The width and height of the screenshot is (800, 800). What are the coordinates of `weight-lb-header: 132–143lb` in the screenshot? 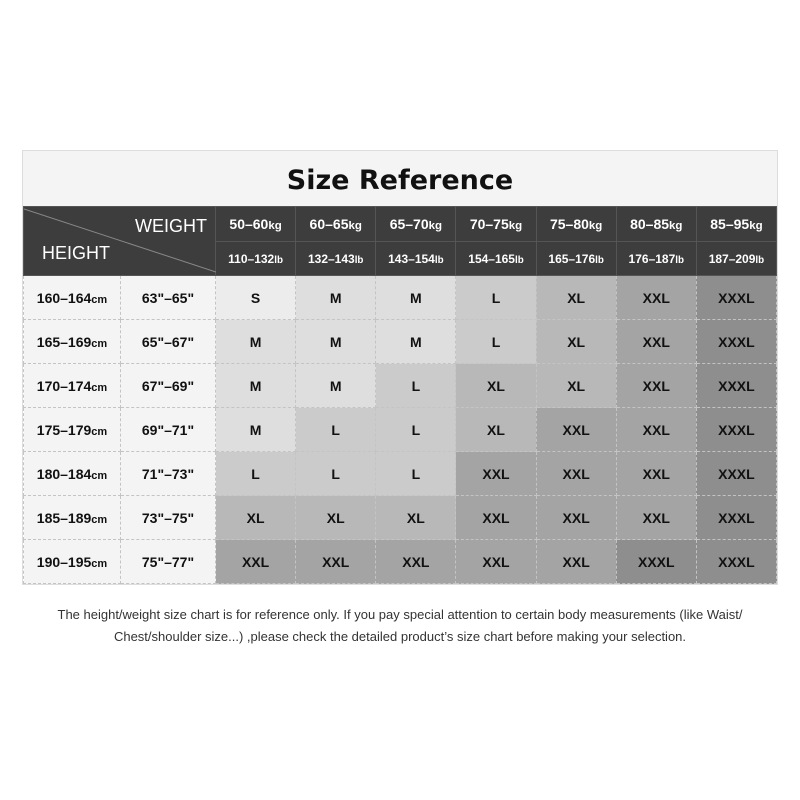 It's located at (336, 258).